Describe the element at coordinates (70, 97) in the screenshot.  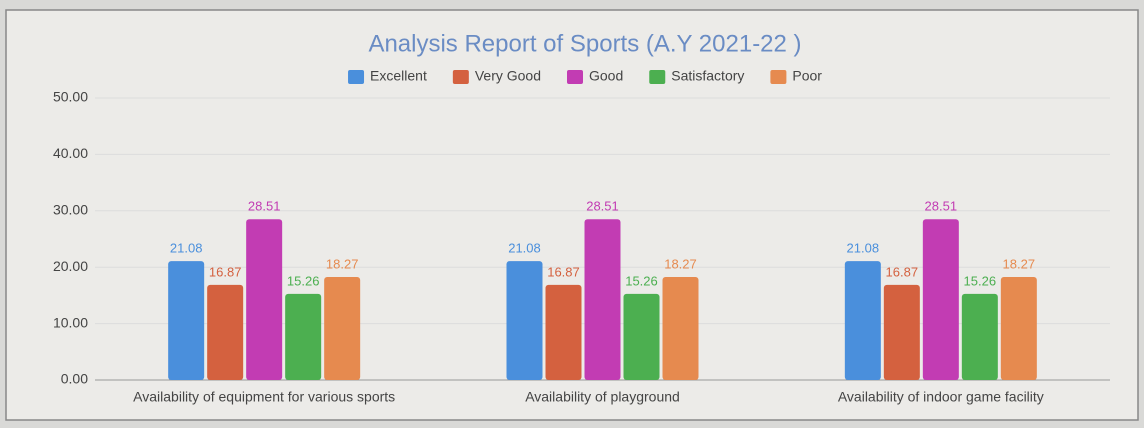
I see `y-tick-label: 50.00` at that location.